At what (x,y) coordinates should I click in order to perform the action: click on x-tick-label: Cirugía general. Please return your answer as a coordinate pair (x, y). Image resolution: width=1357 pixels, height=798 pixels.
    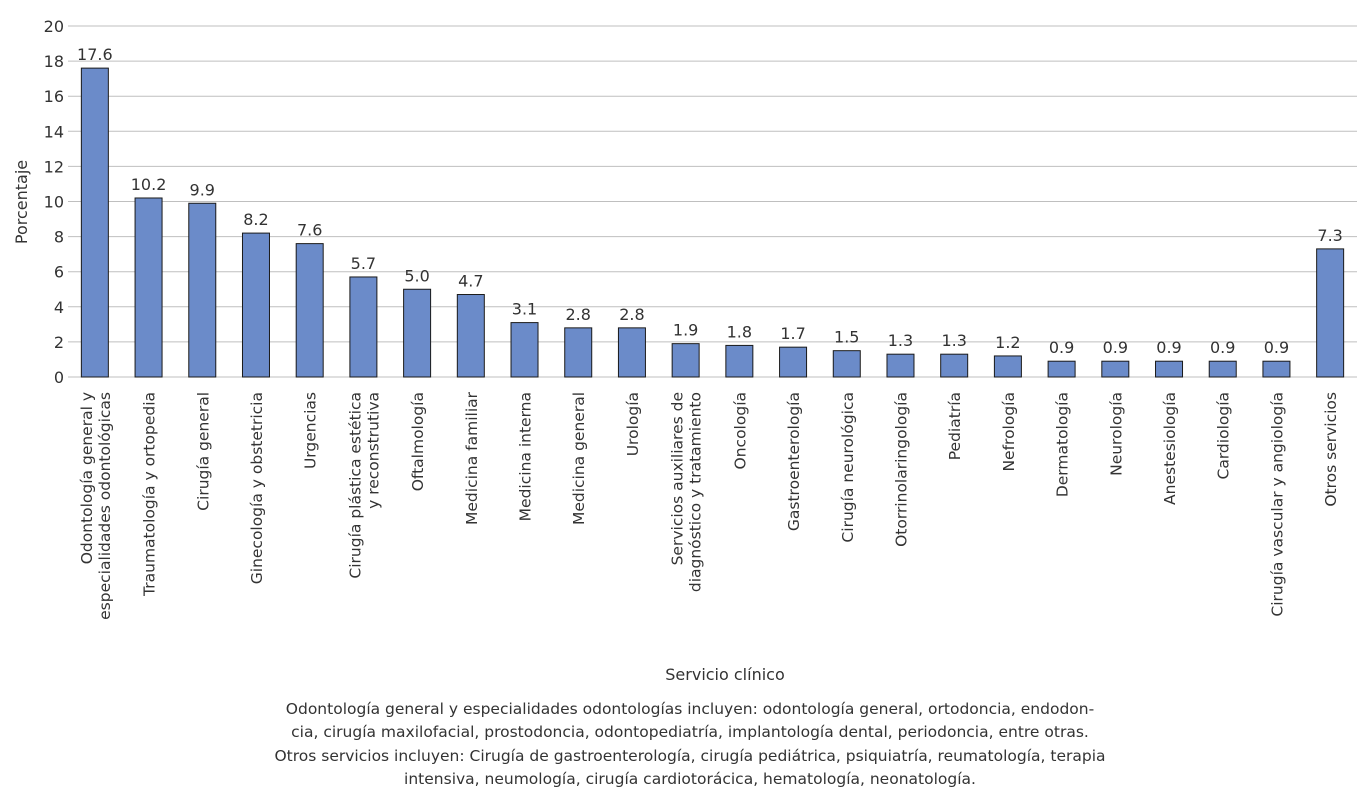
    Looking at the image, I should click on (203, 451).